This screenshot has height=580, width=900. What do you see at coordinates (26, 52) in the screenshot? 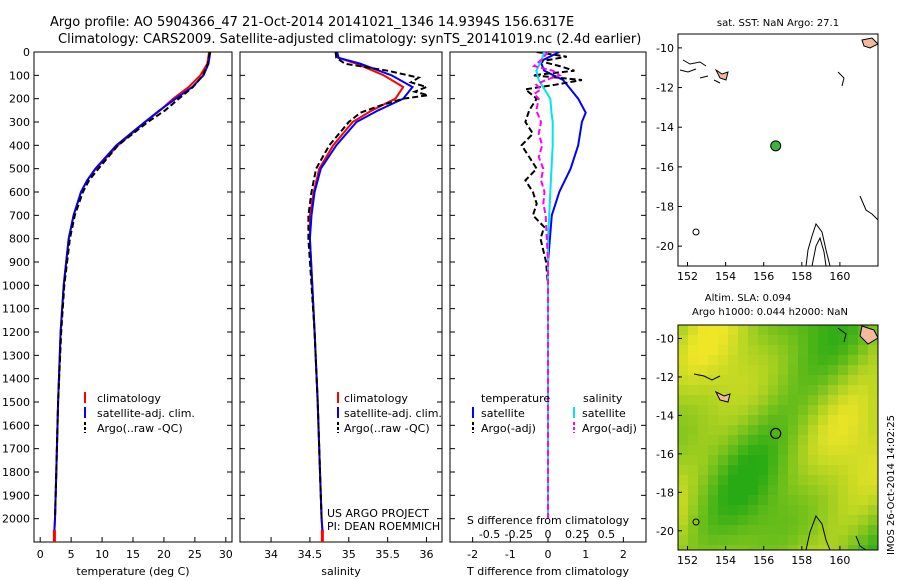
I see `y-tick-label: 0` at bounding box center [26, 52].